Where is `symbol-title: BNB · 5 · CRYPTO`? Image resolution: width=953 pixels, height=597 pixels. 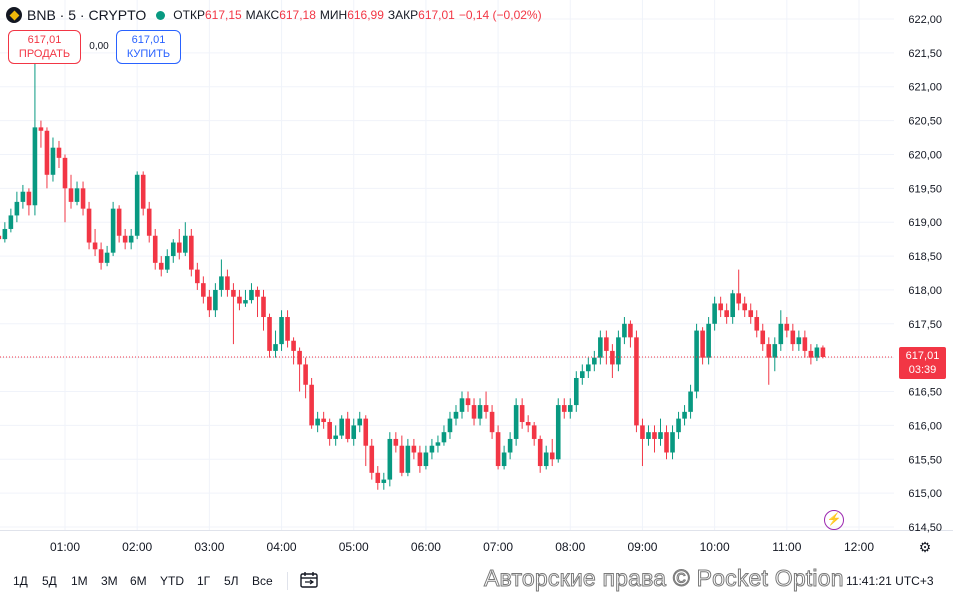 symbol-title: BNB · 5 · CRYPTO is located at coordinates (87, 15).